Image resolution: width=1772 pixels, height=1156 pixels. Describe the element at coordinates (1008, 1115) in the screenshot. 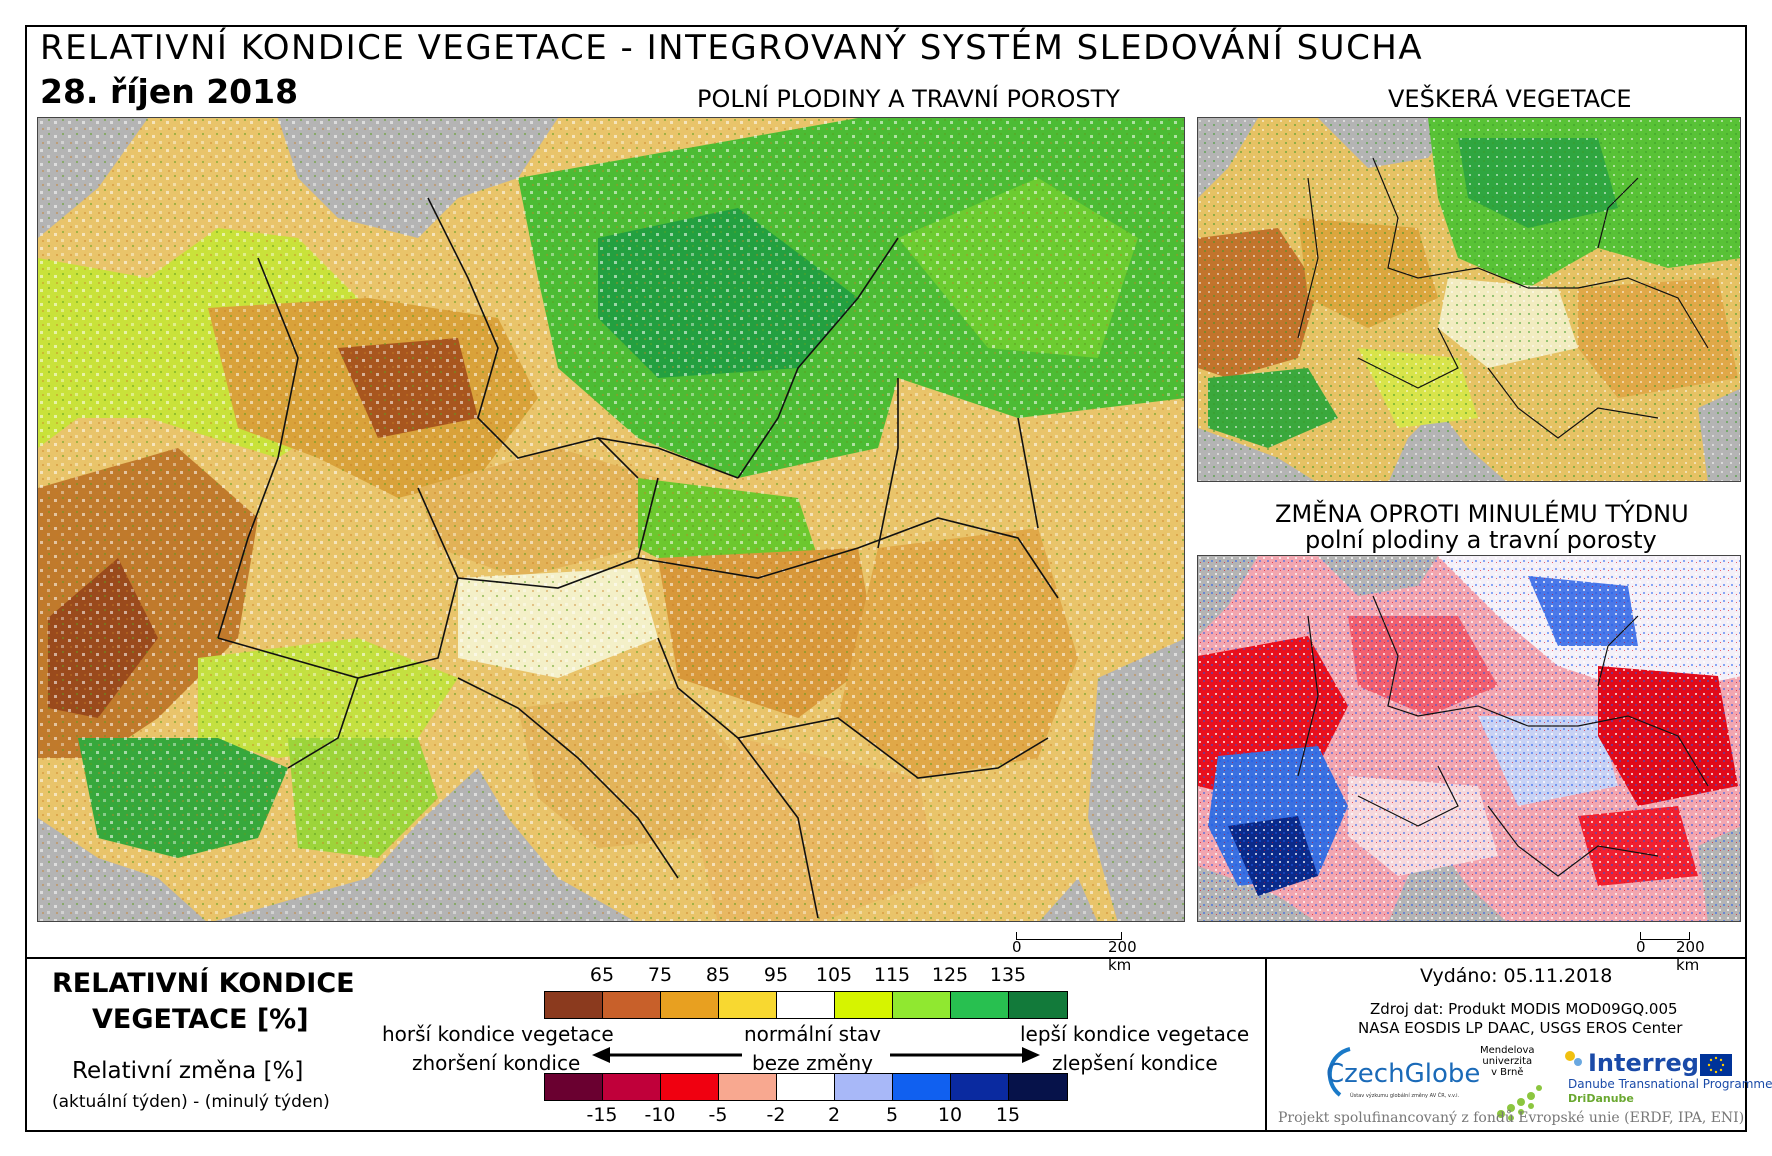

I see `change-tick-label: 15` at that location.